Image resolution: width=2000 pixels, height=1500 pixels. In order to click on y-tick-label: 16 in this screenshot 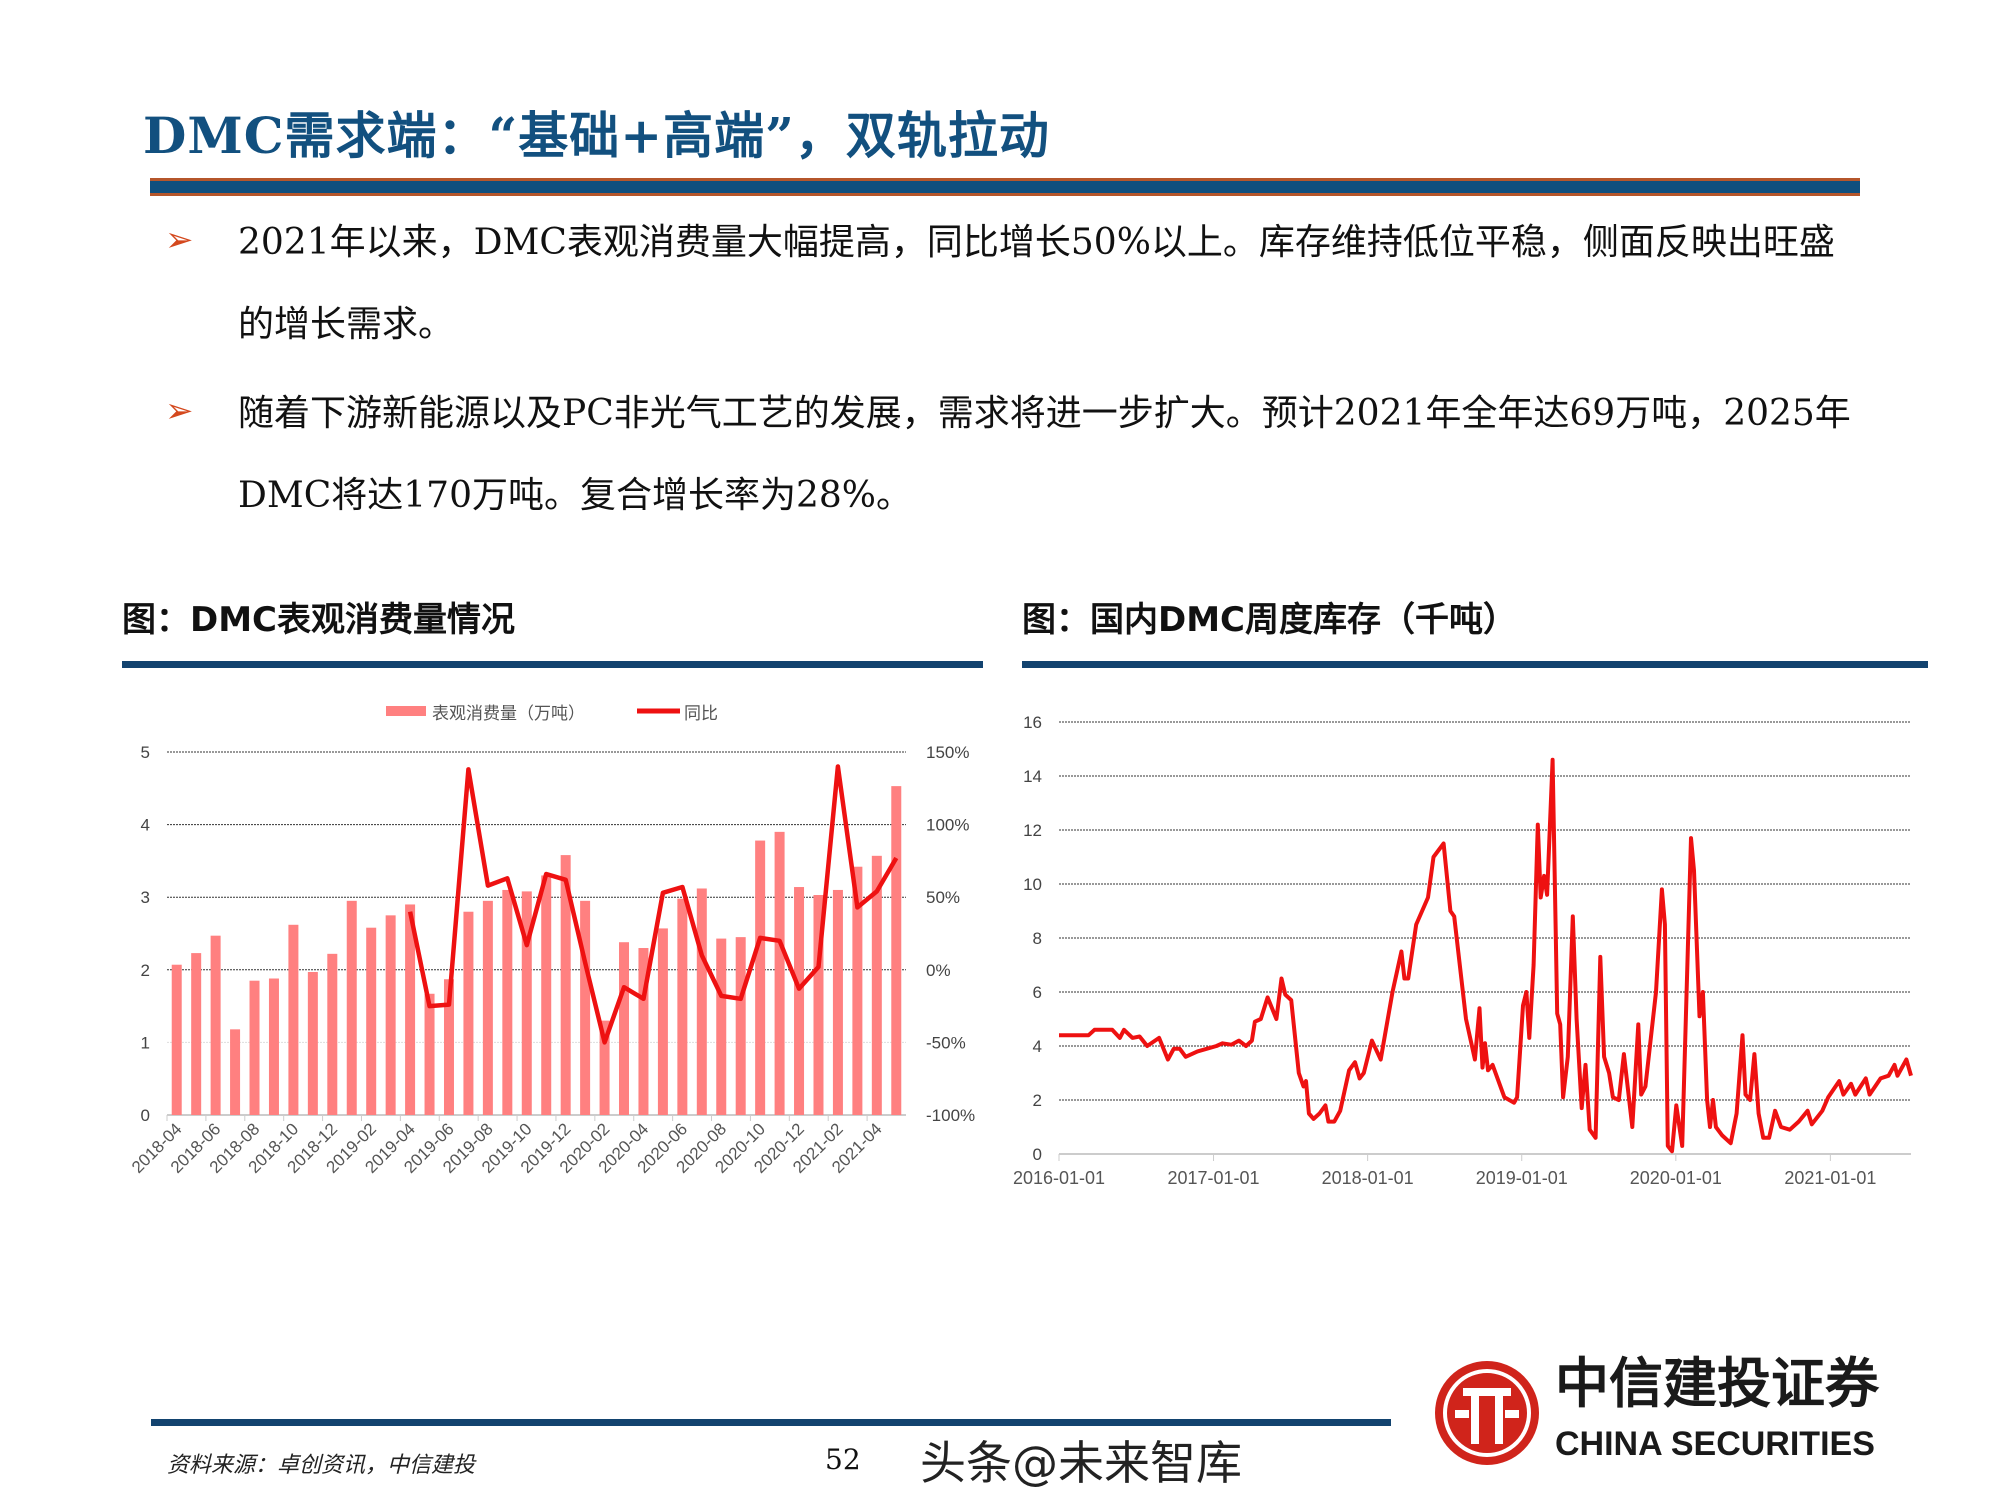, I will do `click(1032, 722)`.